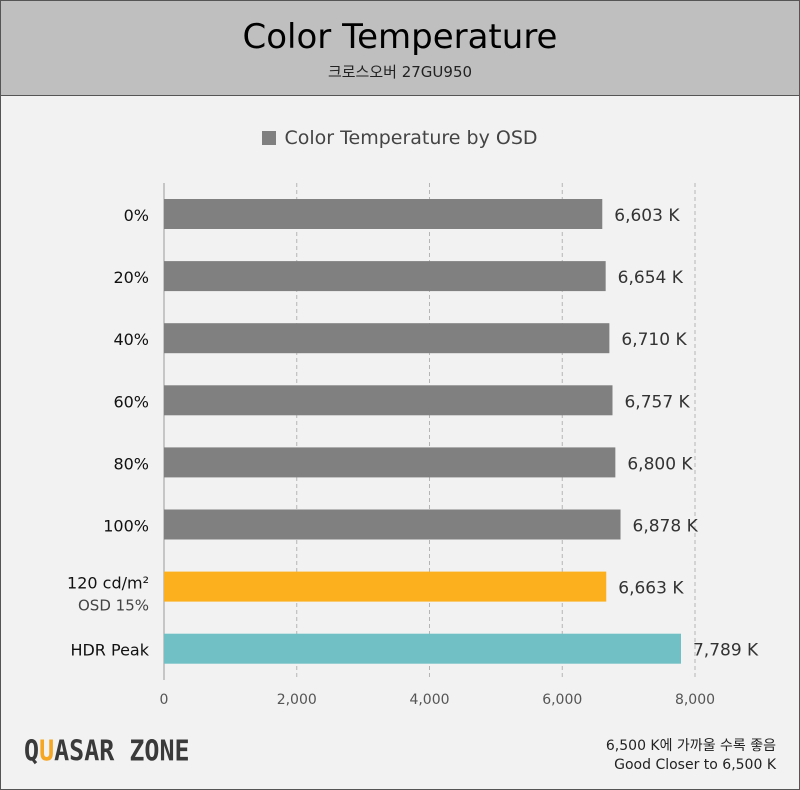  What do you see at coordinates (131, 277) in the screenshot?
I see `category-label: 20%` at bounding box center [131, 277].